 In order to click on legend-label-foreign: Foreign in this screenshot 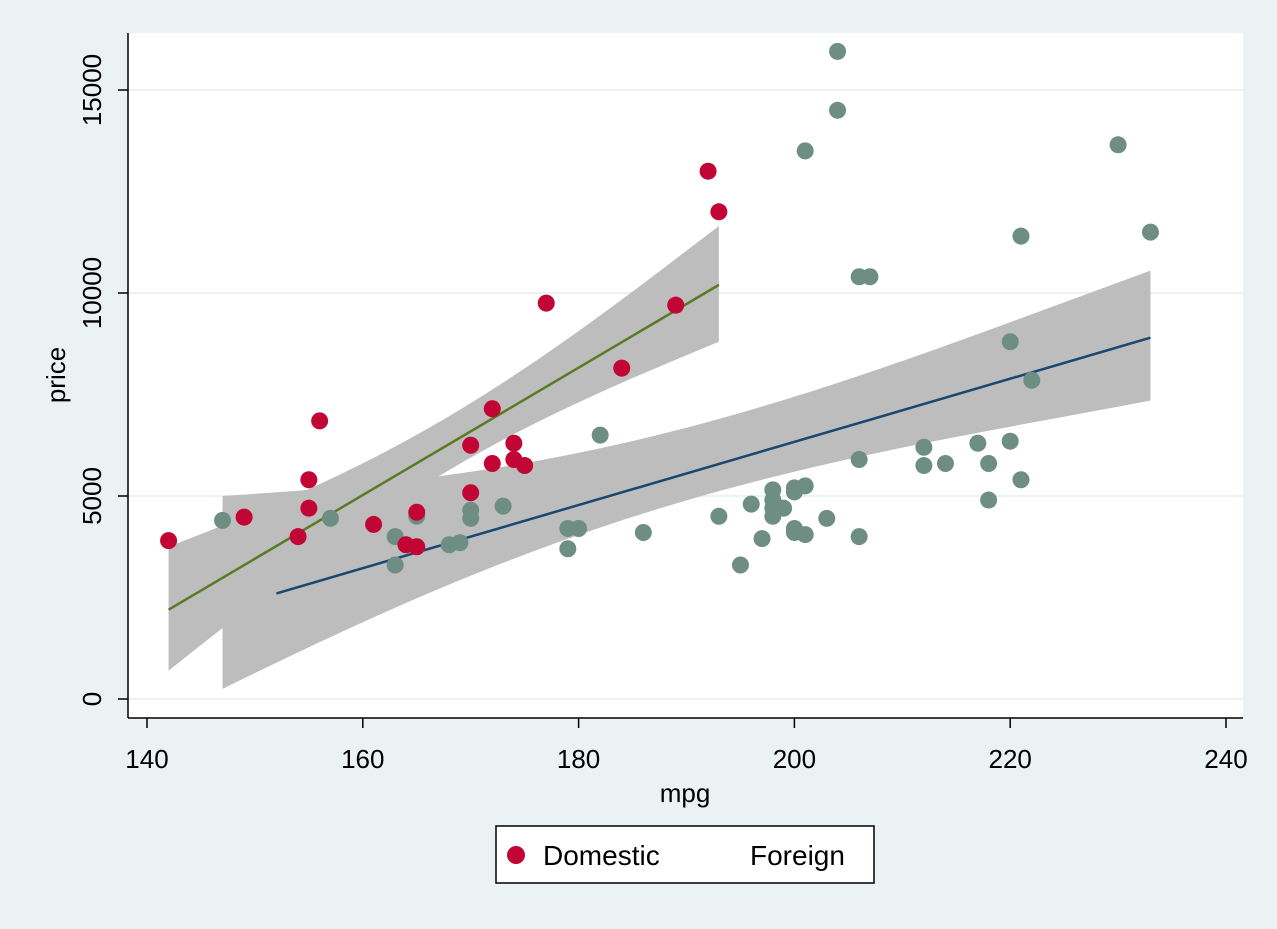, I will do `click(797, 855)`.